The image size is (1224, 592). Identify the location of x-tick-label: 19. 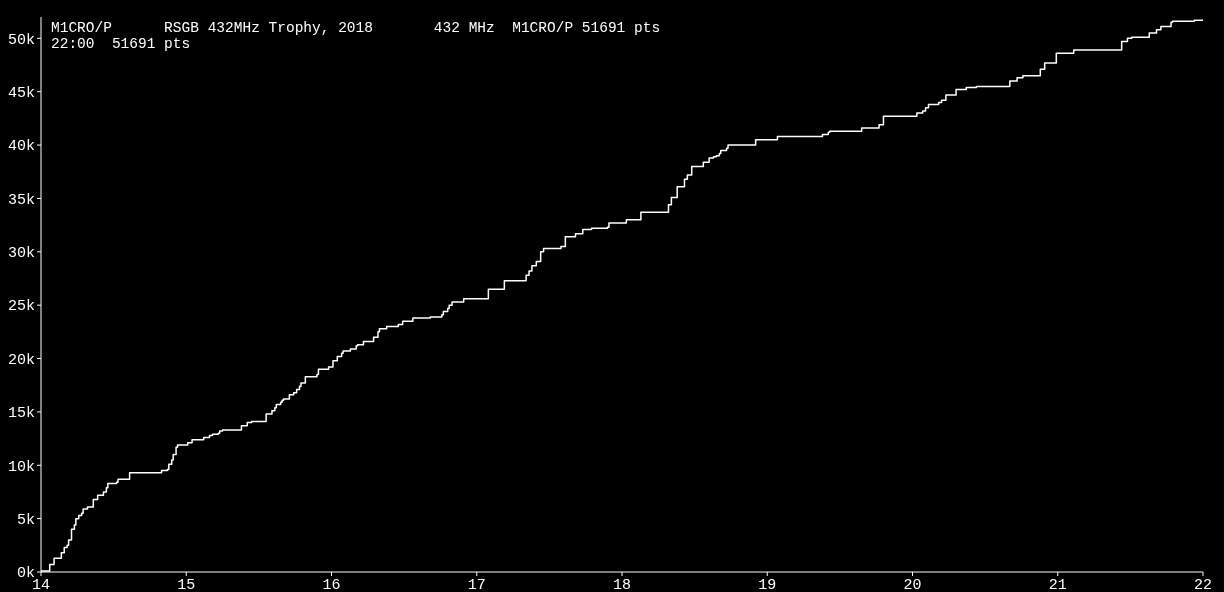
(767, 584).